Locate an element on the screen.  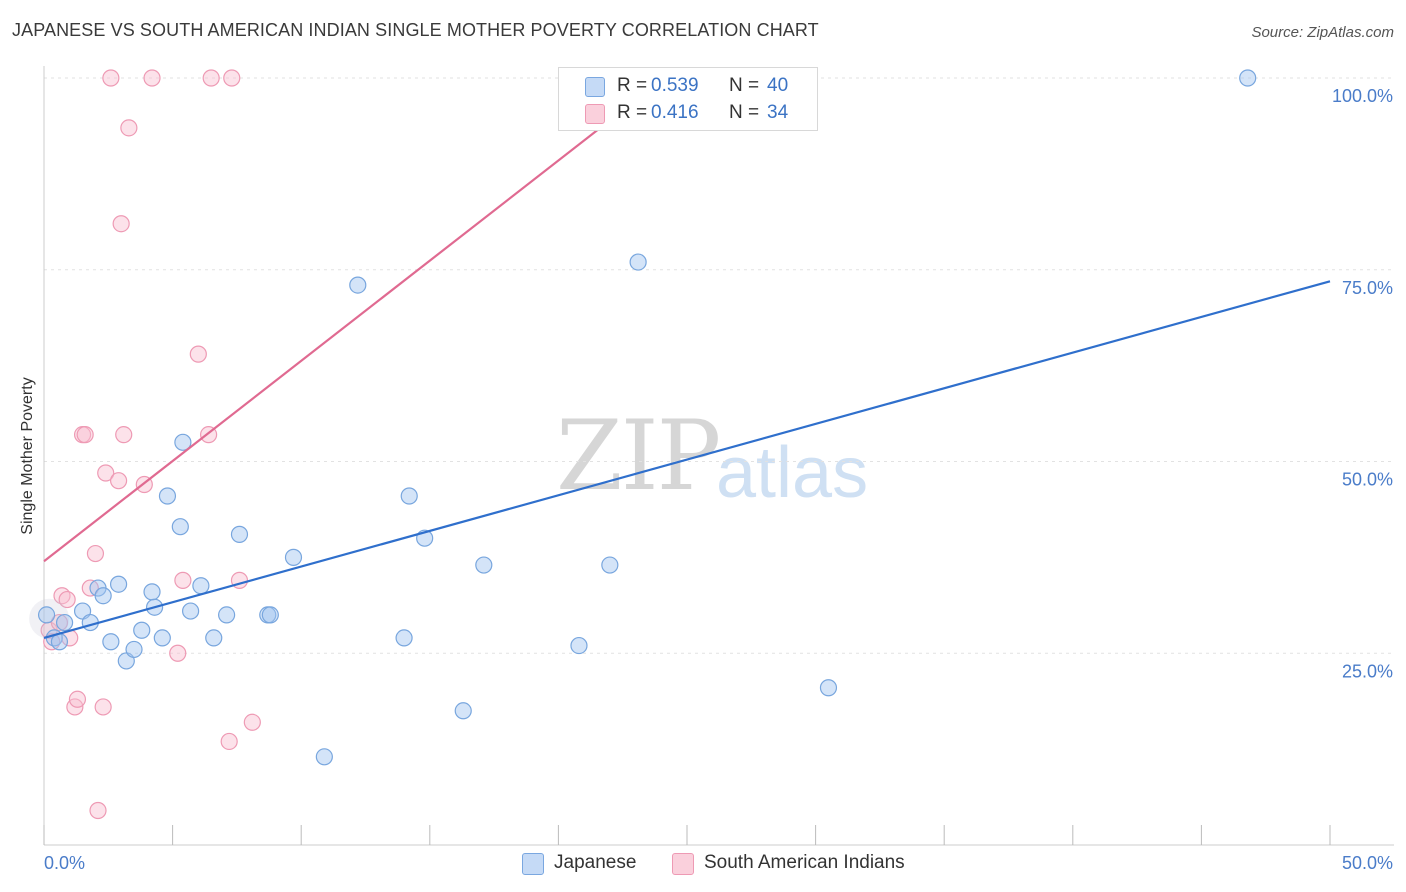
legend: R = 0.539 N = 40 R = 0.416 N = 34 is located at coordinates (688, 99).